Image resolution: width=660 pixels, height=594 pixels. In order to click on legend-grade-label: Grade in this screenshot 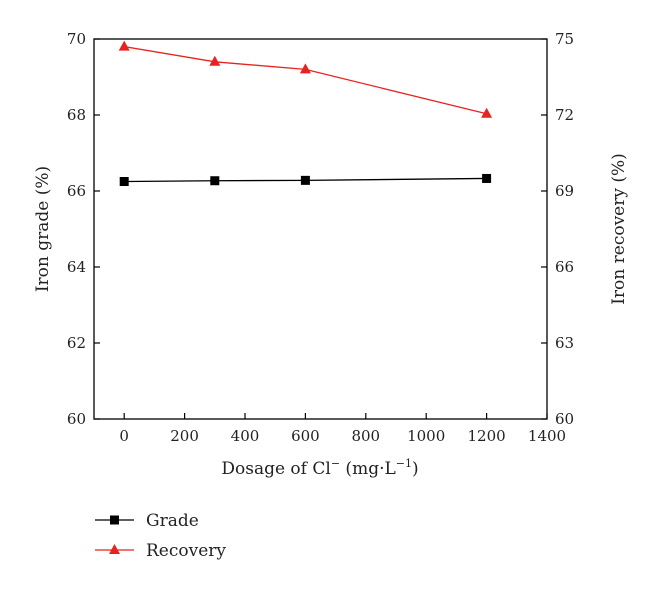, I will do `click(172, 521)`.